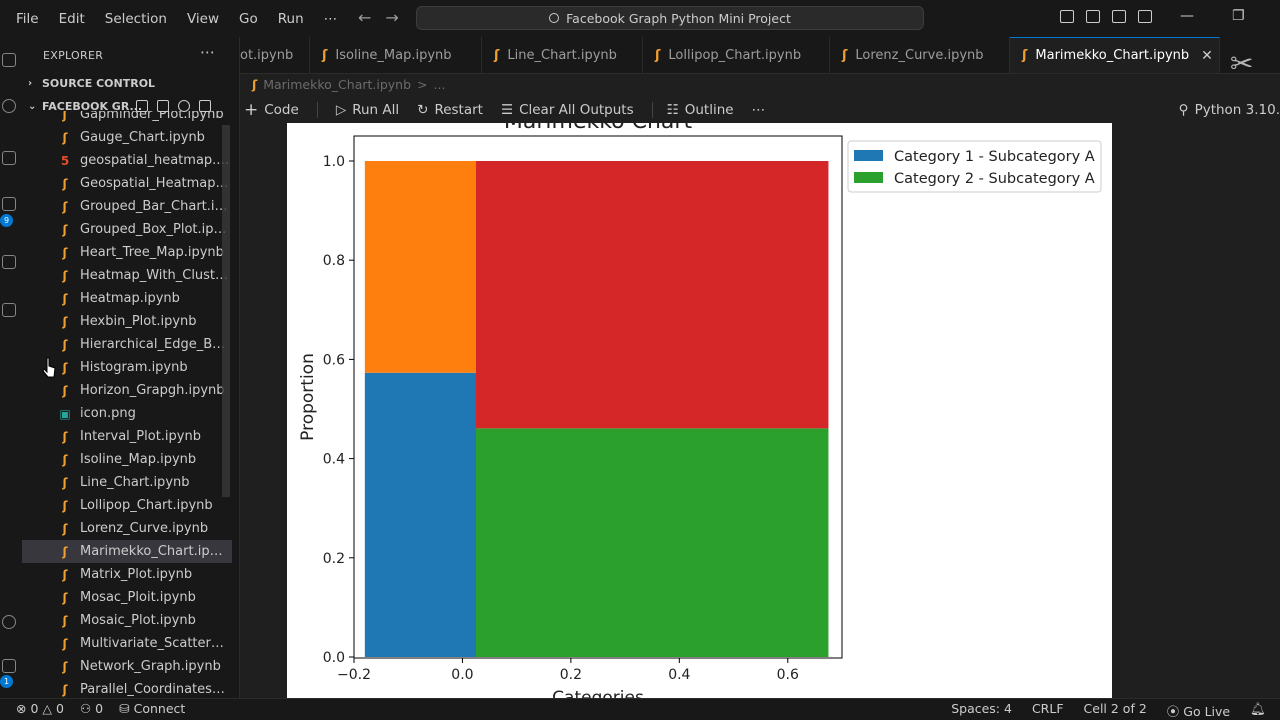  What do you see at coordinates (365, 17) in the screenshot?
I see `back-arrow-icon: ←` at bounding box center [365, 17].